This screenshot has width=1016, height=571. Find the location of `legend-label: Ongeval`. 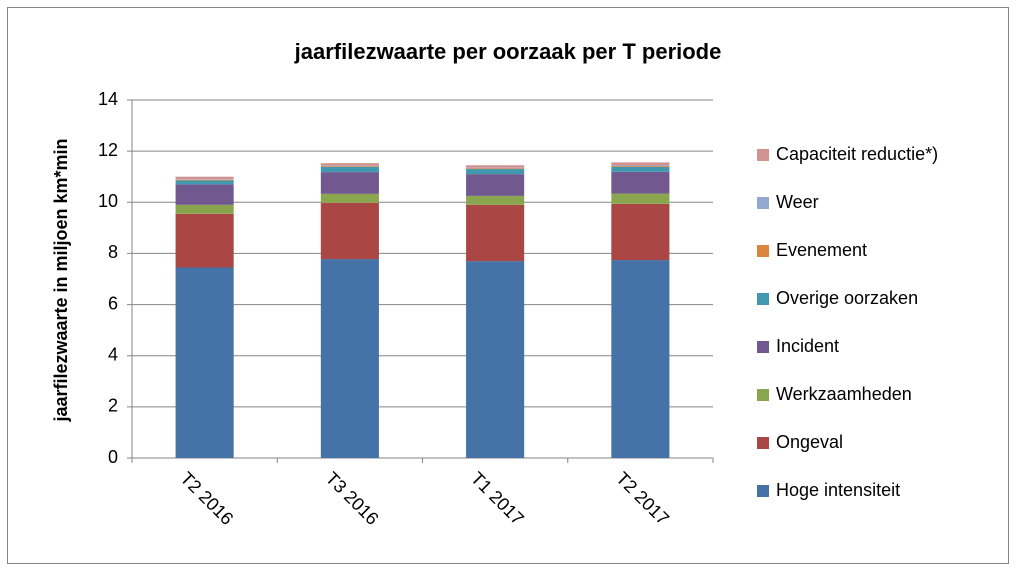

legend-label: Ongeval is located at coordinates (809, 442).